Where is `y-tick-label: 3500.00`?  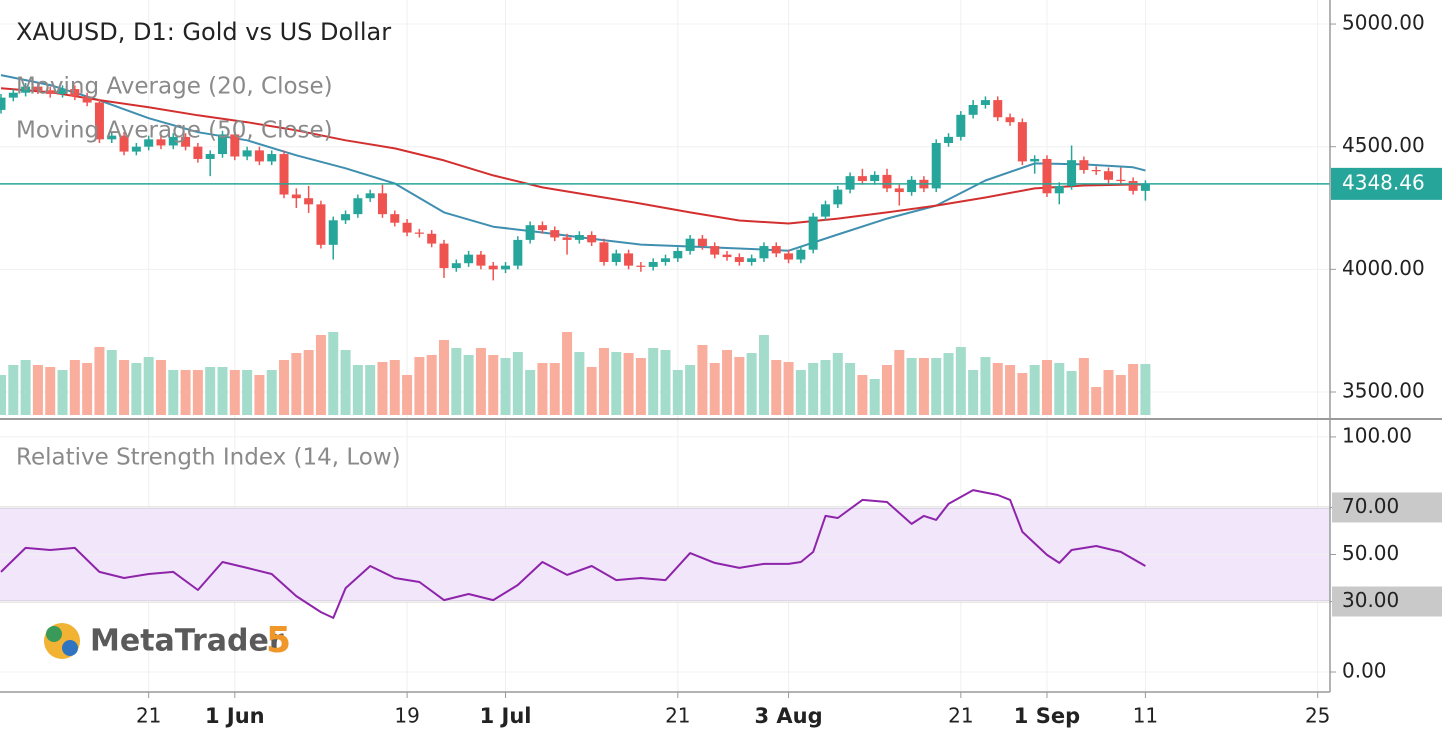 y-tick-label: 3500.00 is located at coordinates (1383, 390).